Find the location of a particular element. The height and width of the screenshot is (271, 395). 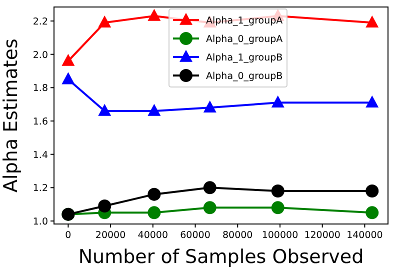

x-tick-label: 140000 is located at coordinates (364, 235).